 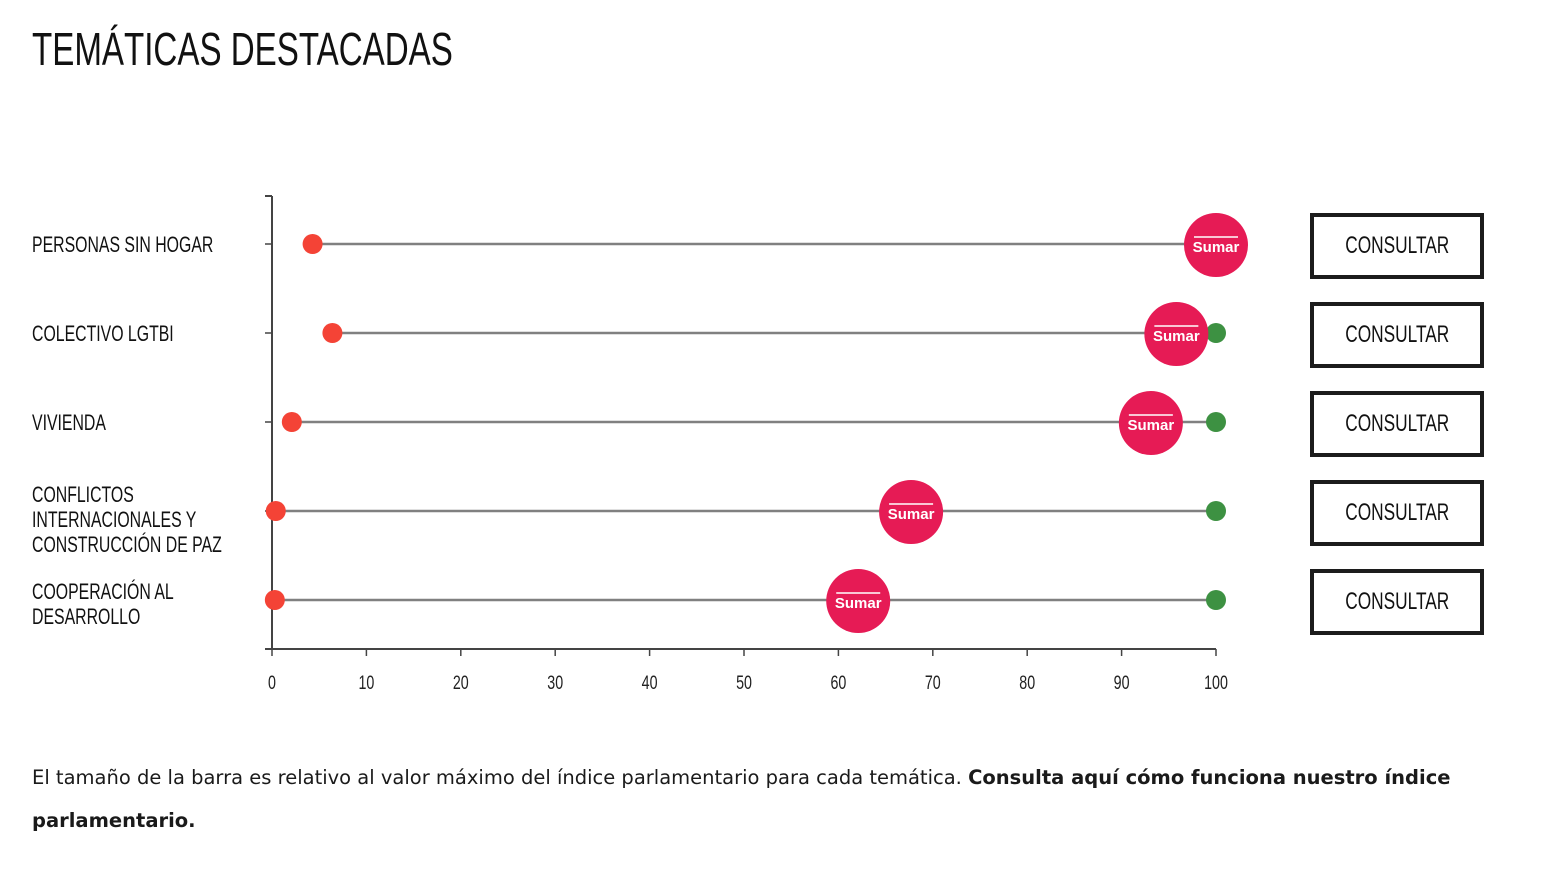 I want to click on row-label-line: INTERNACIONALES Y, so click(x=114, y=519).